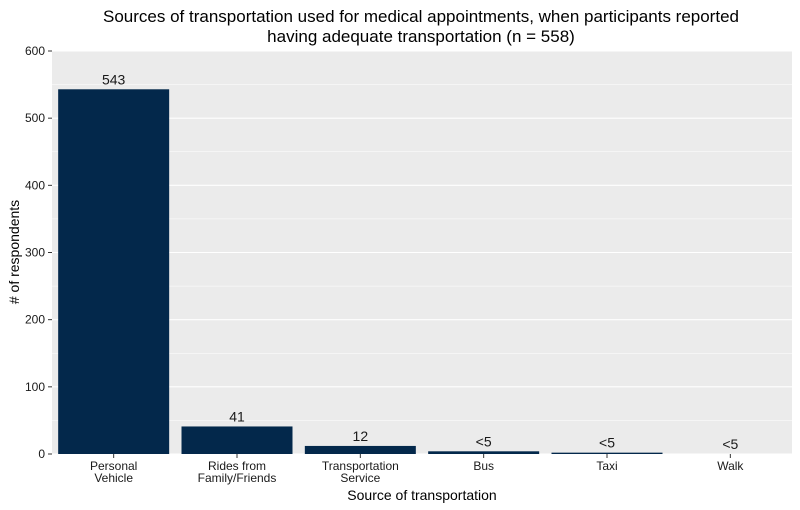 This screenshot has width=800, height=510. What do you see at coordinates (114, 79) in the screenshot?
I see `bar-value-label: 543` at bounding box center [114, 79].